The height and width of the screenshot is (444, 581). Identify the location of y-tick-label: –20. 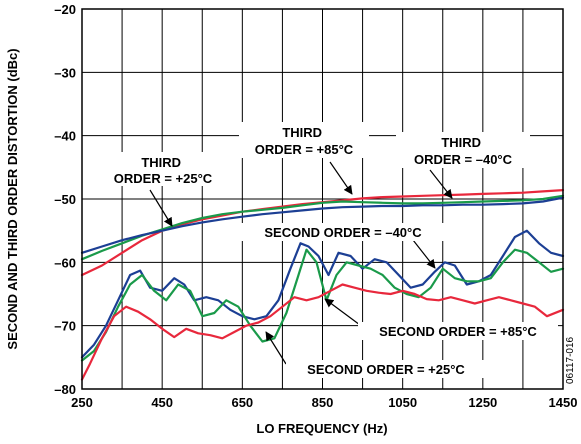
(65, 9).